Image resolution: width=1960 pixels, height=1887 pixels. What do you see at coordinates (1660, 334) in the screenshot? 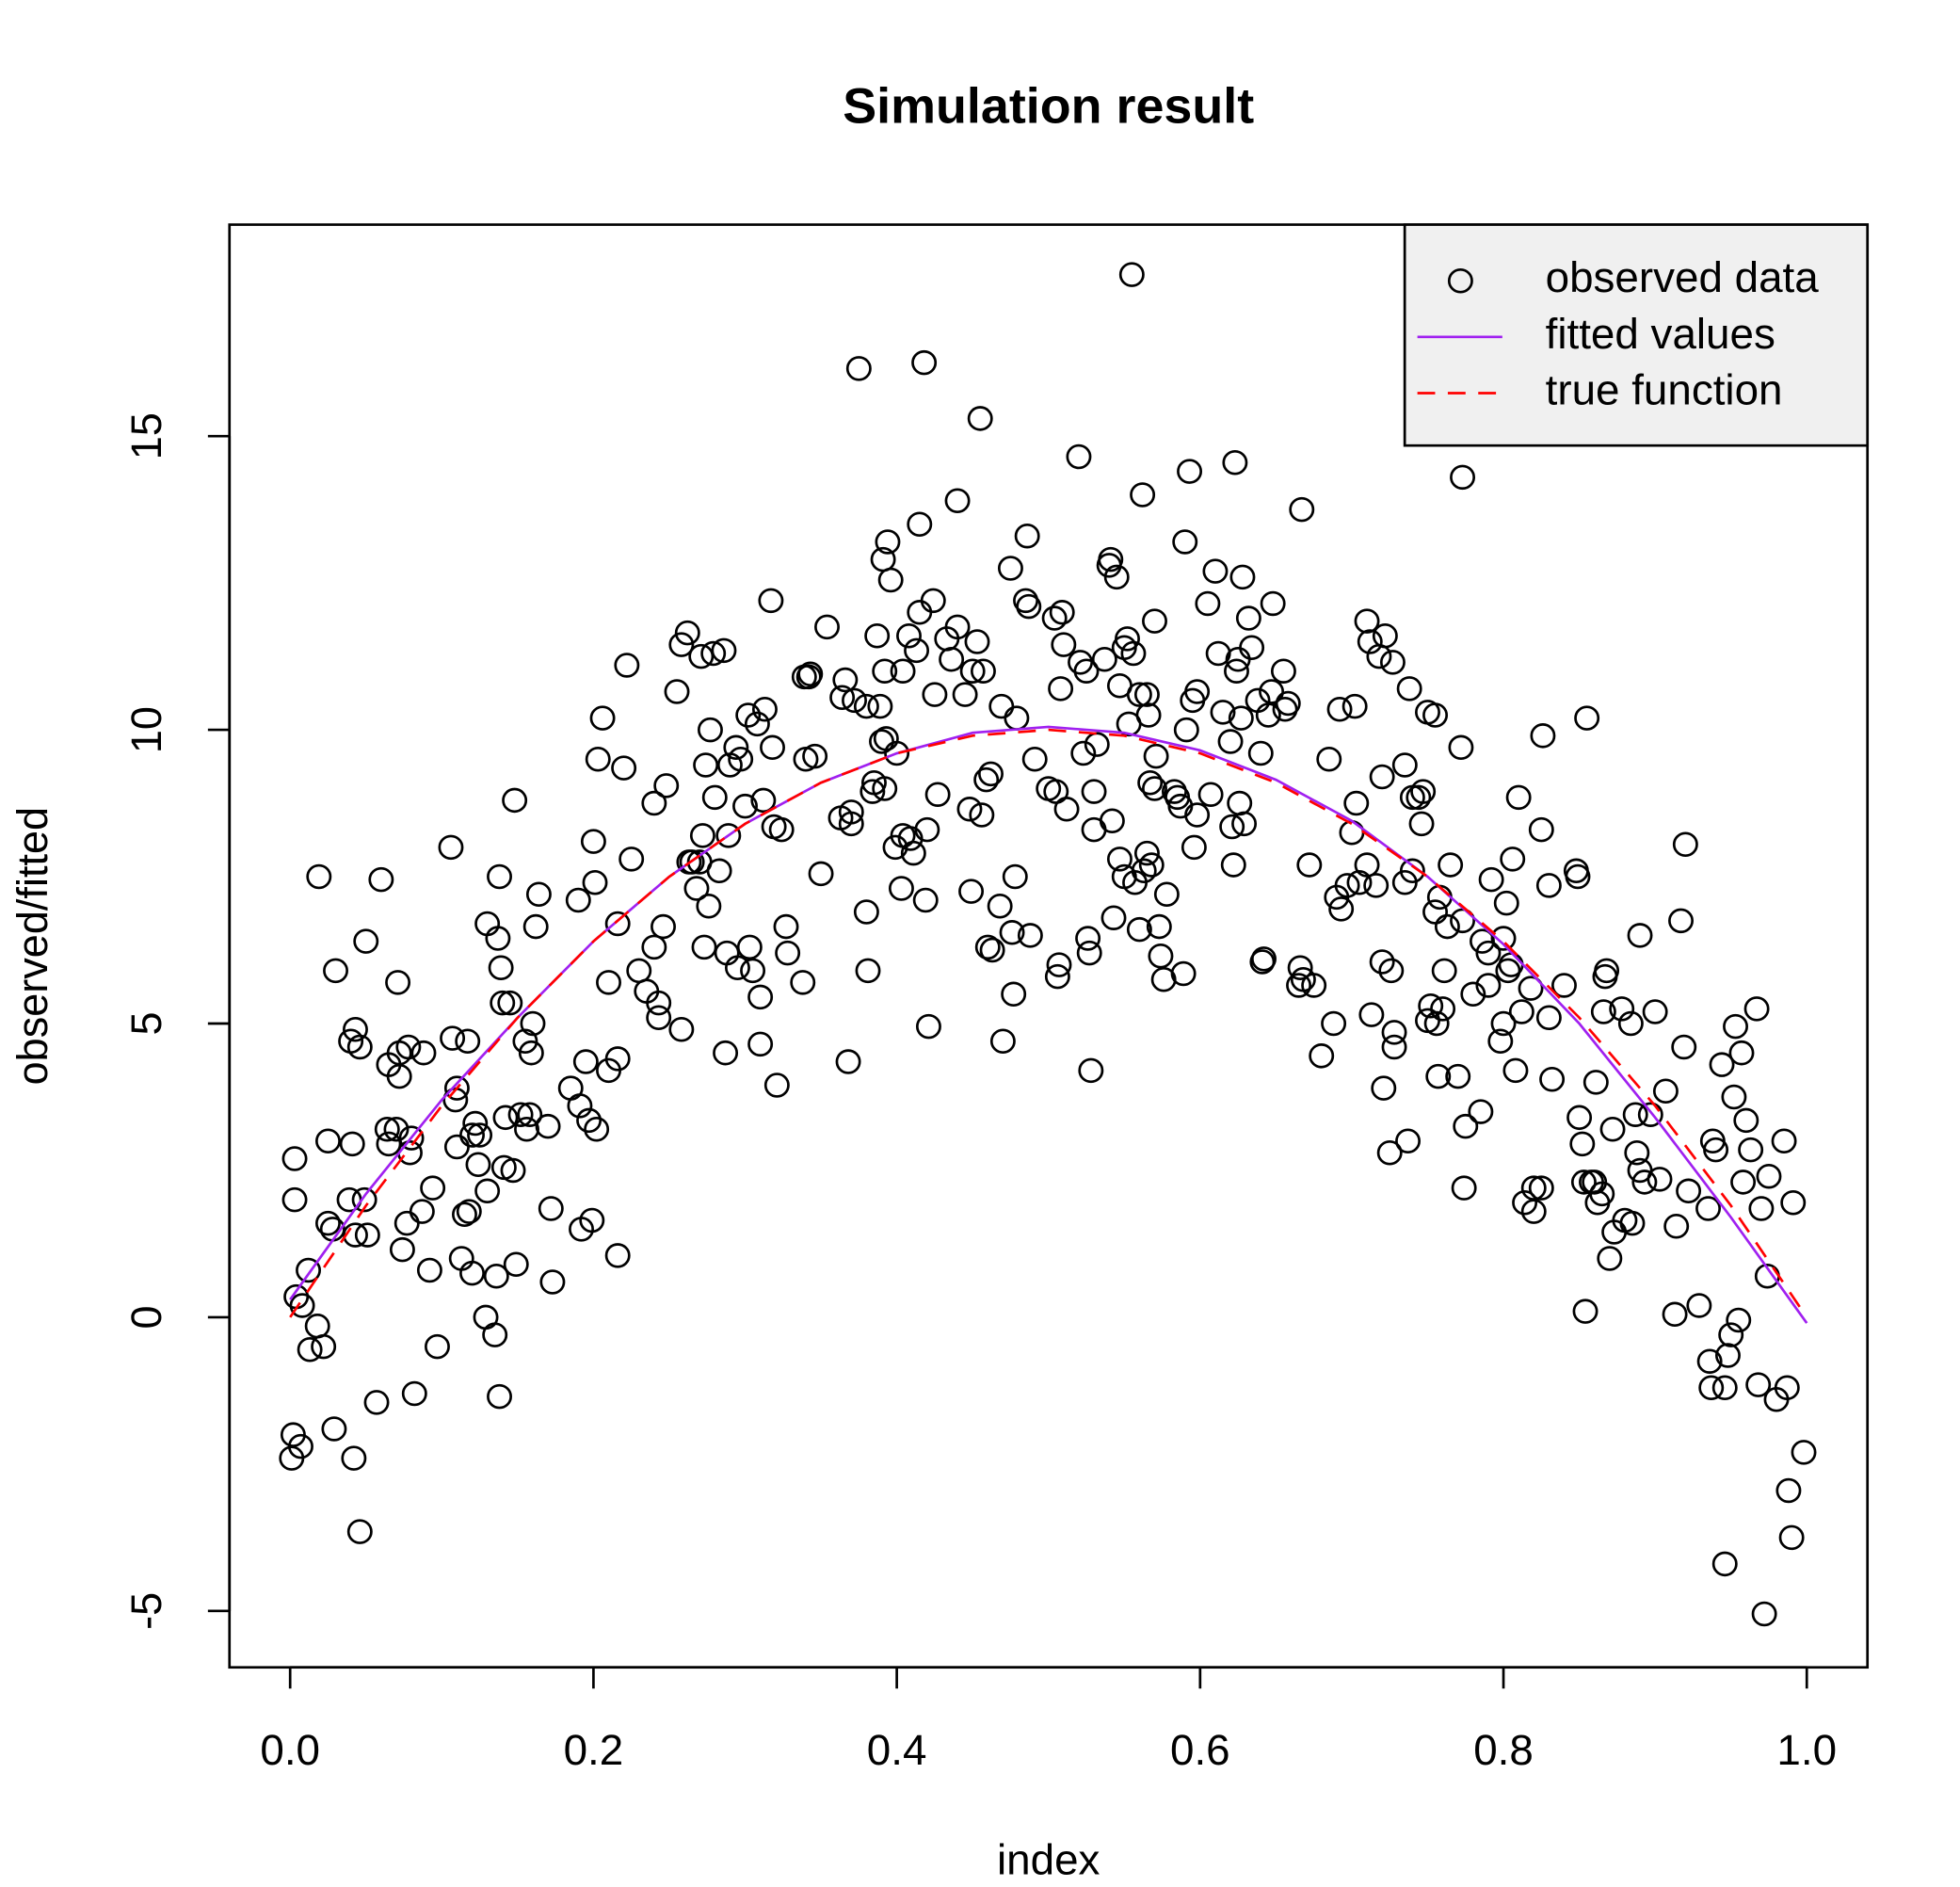
I see `legend-label: fitted values` at bounding box center [1660, 334].